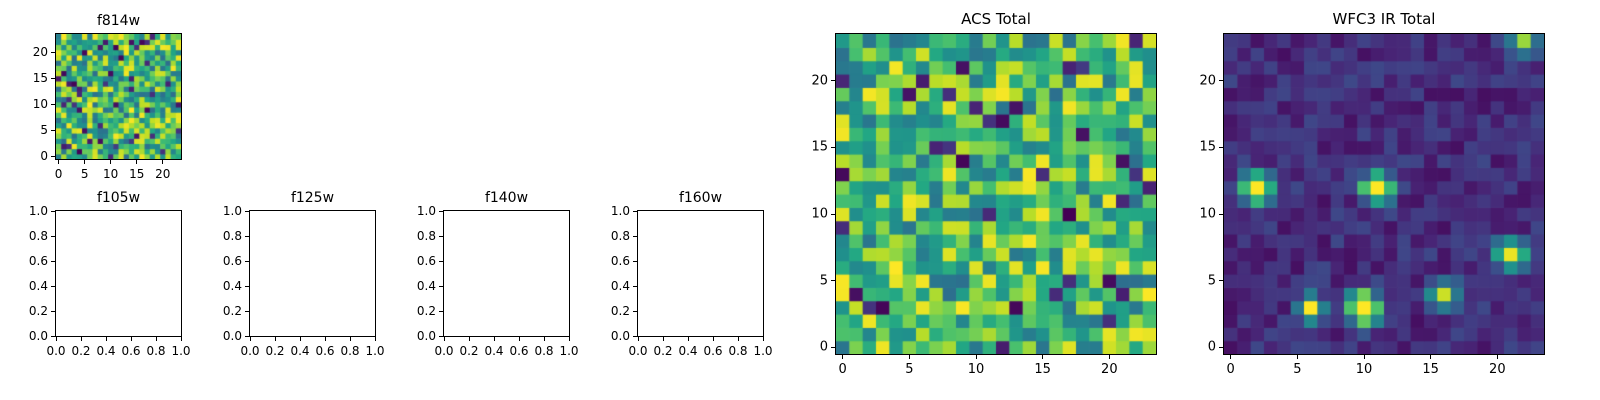 This screenshot has width=1600, height=400. I want to click on subplot-title-f105w: f105w, so click(118, 198).